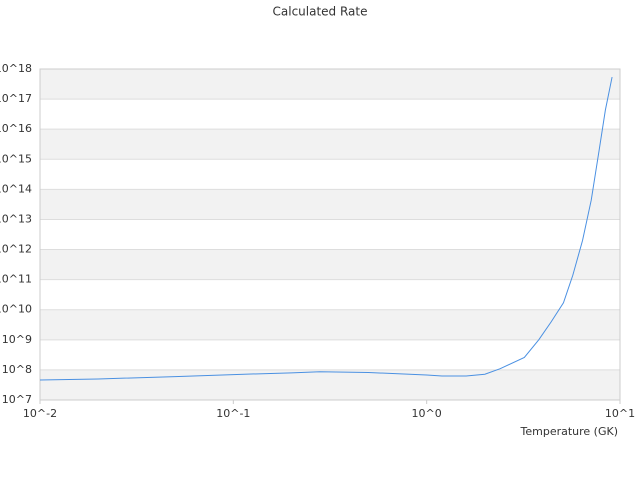 The height and width of the screenshot is (480, 640). I want to click on x-tick-label: 10^-2, so click(40, 413).